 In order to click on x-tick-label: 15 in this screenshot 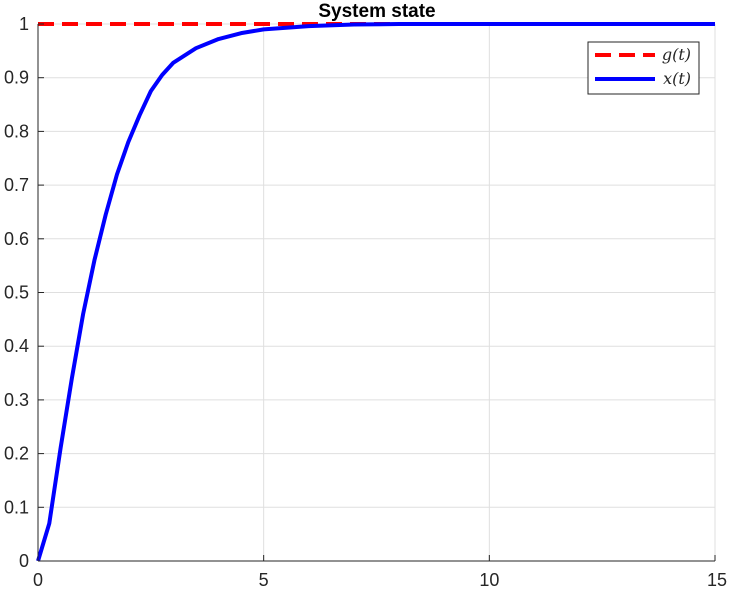, I will do `click(717, 580)`.